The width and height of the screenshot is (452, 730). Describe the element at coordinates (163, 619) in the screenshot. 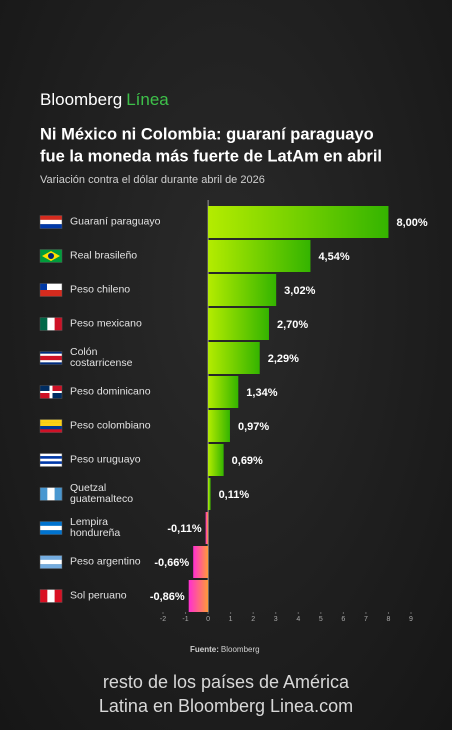

I see `x-tick-label: -2` at that location.